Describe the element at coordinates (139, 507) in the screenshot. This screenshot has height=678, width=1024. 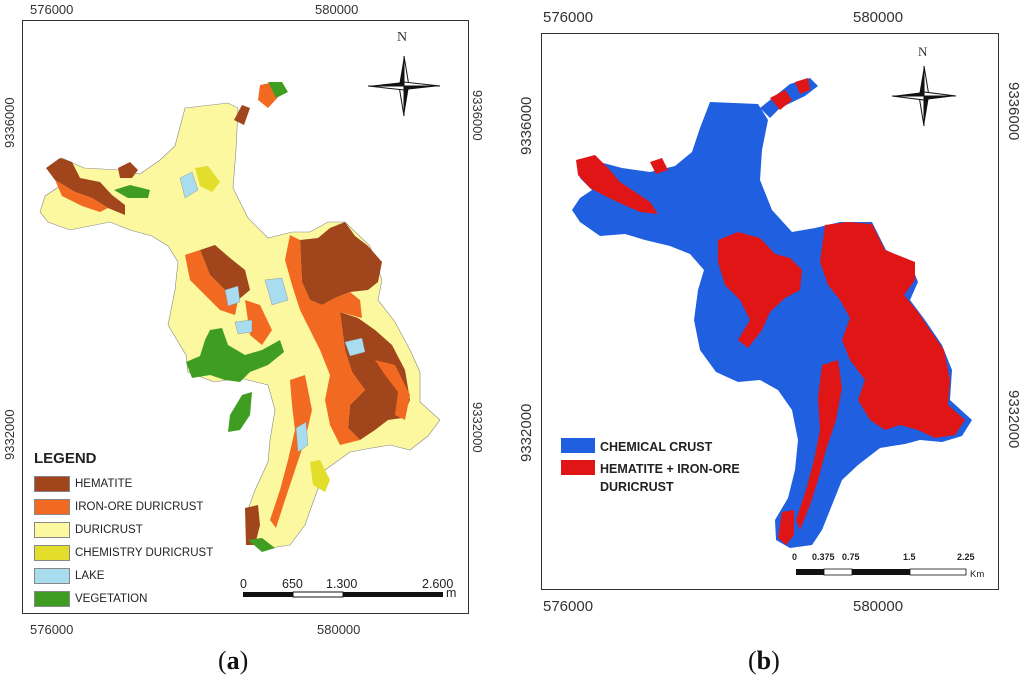
I see `legend-label: IRON-ORE DURICRUST` at that location.